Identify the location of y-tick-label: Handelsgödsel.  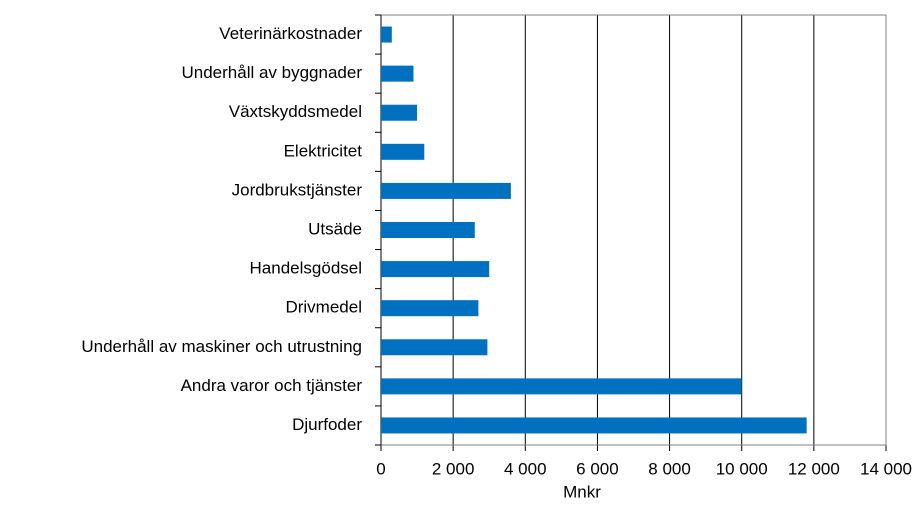
(306, 268).